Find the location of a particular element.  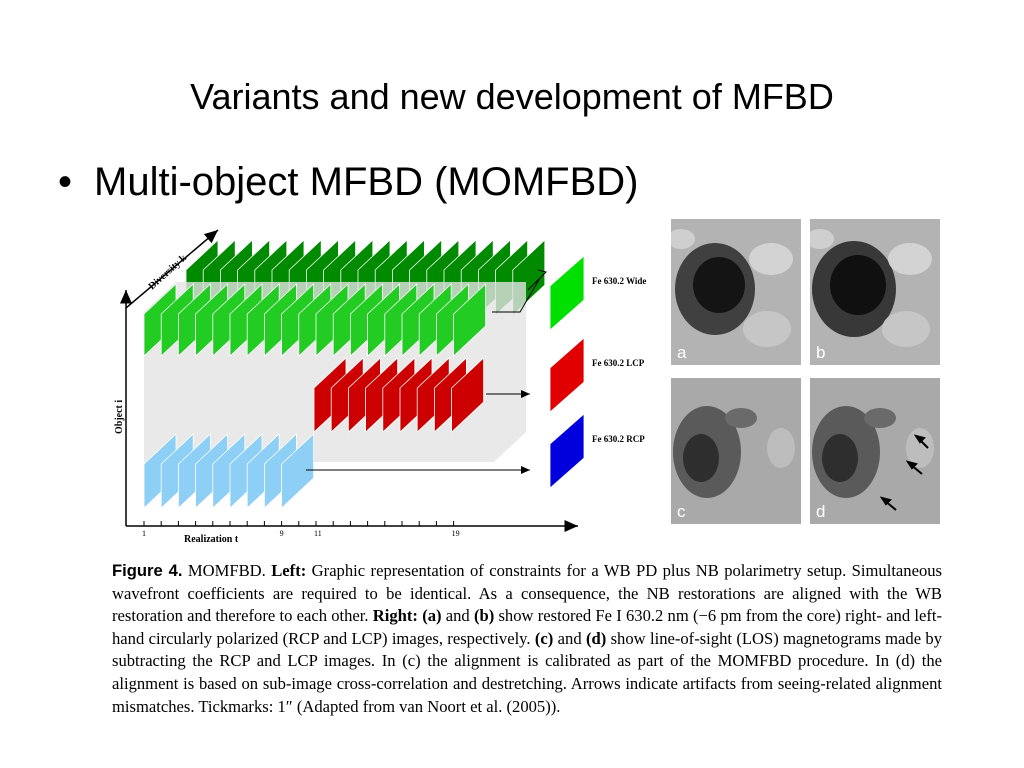

channel-label: Fe 630.2 LCP is located at coordinates (618, 363).